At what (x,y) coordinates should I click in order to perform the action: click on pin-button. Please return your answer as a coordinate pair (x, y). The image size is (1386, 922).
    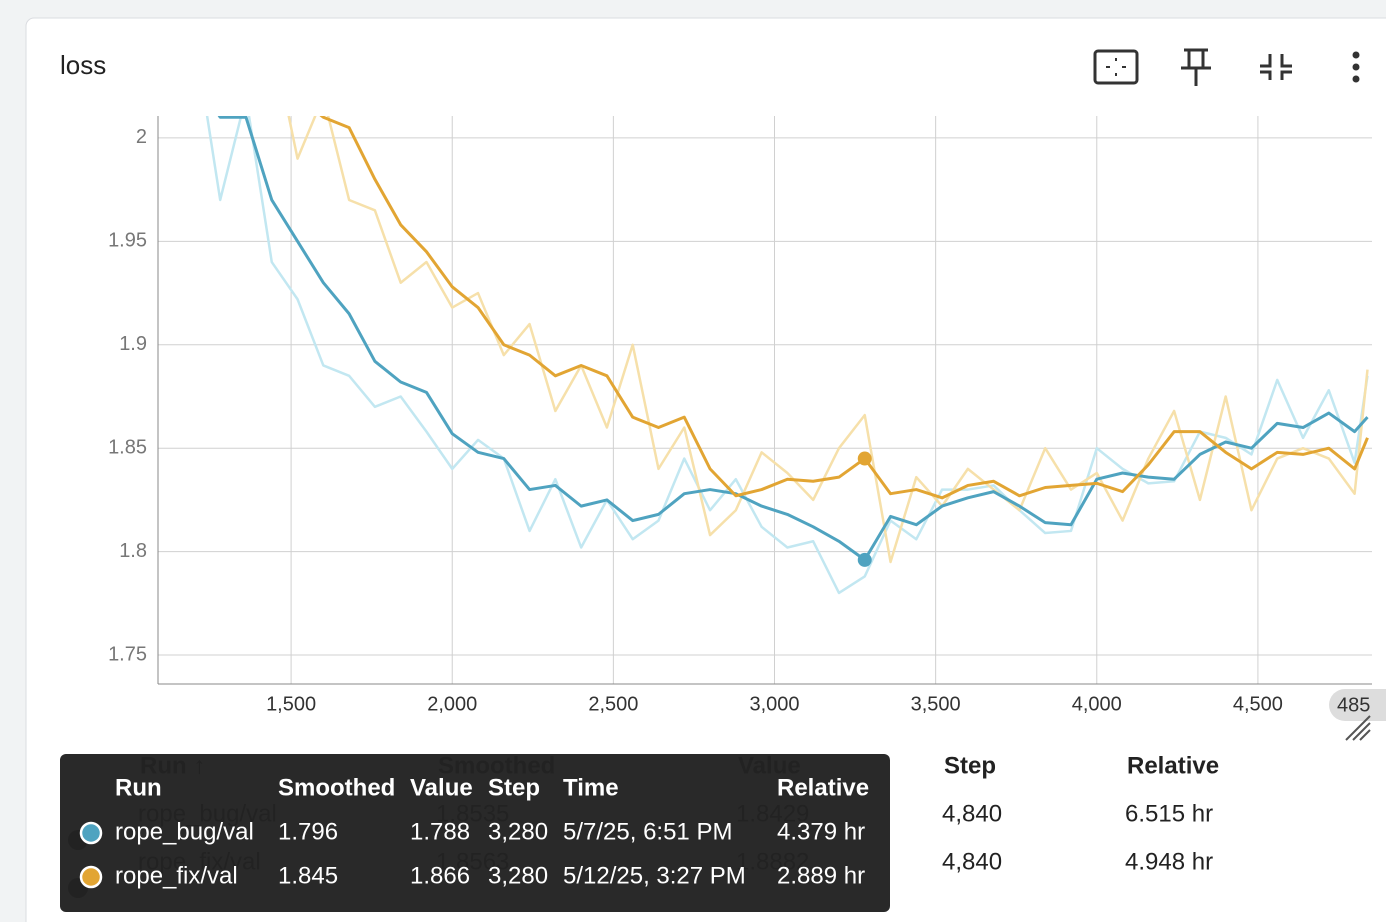
    Looking at the image, I should click on (1196, 67).